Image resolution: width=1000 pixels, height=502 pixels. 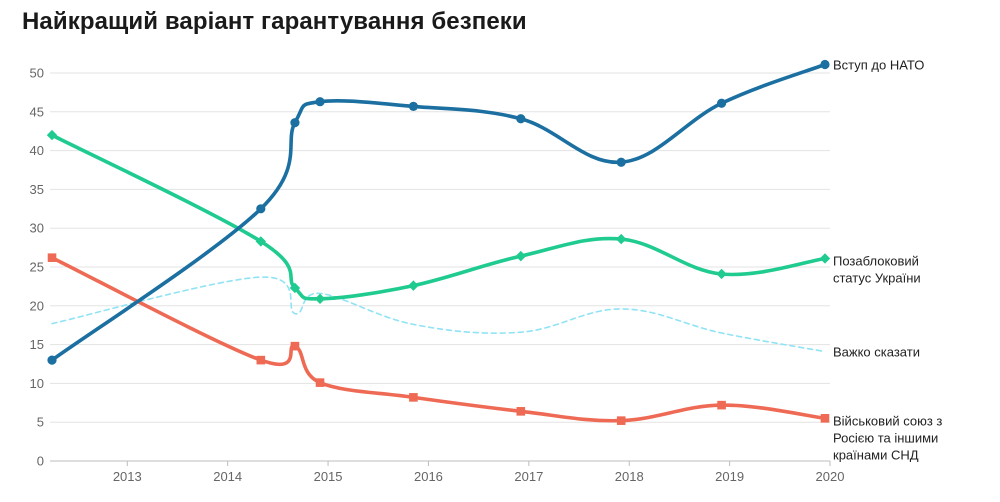 I want to click on x-tick-label: 2014, so click(x=227, y=476).